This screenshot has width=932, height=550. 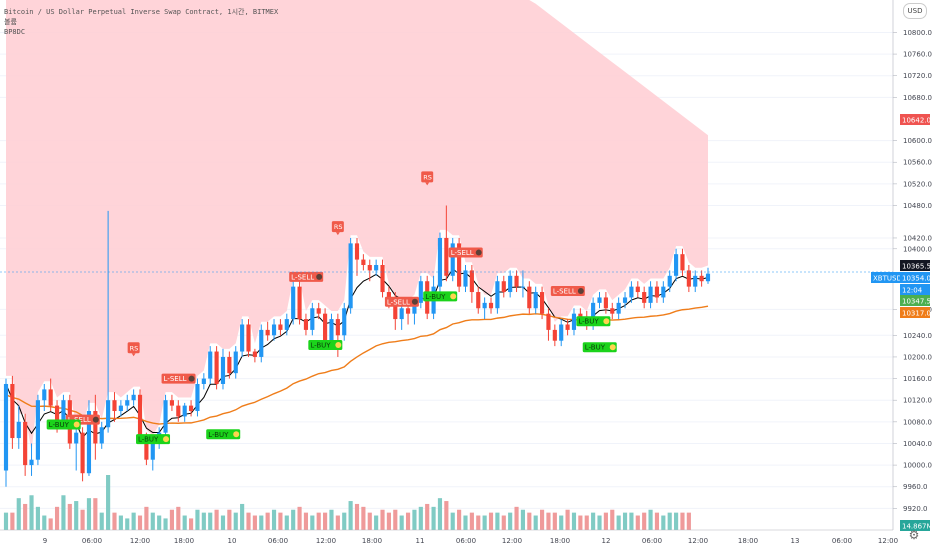 I want to click on volume-indicator-label: 볼륨, so click(x=10, y=22).